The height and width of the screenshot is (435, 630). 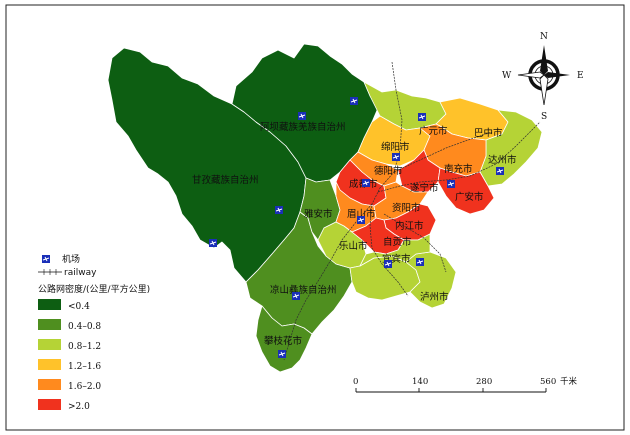 I want to click on label-neijiang: 内江市, so click(x=409, y=226).